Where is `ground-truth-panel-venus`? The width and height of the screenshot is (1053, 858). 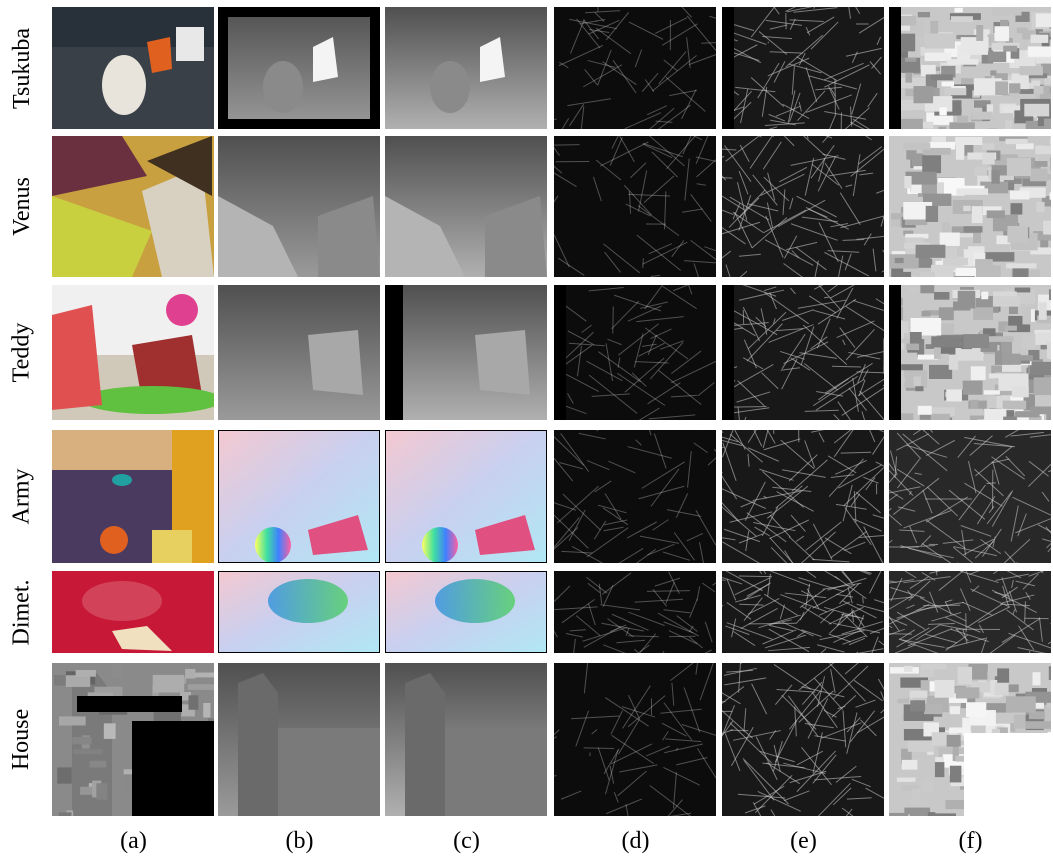 ground-truth-panel-venus is located at coordinates (299, 206).